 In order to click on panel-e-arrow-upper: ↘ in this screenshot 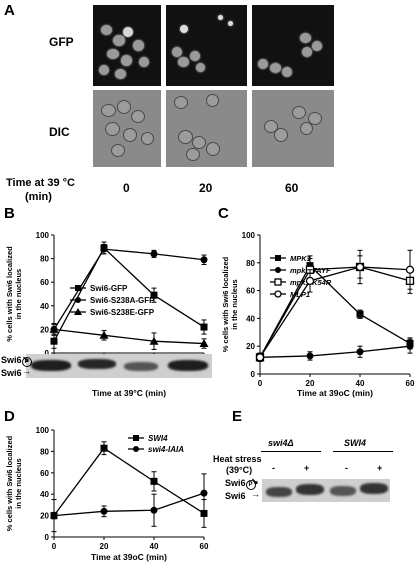, I will do `click(255, 481)`.